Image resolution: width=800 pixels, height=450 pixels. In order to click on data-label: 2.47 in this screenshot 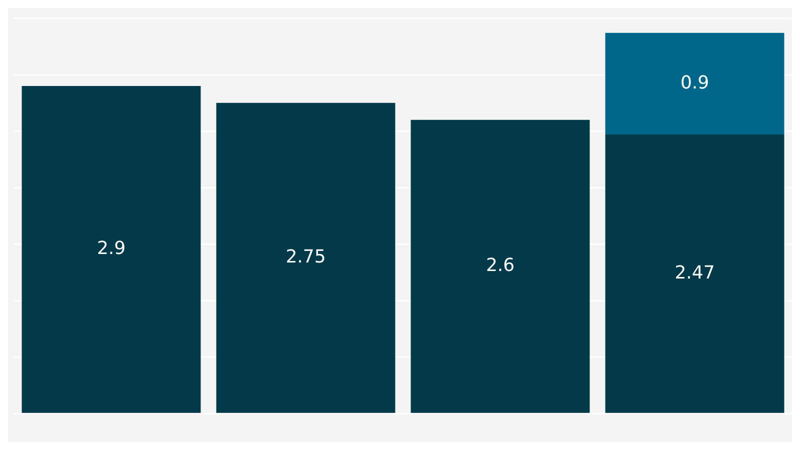, I will do `click(694, 273)`.